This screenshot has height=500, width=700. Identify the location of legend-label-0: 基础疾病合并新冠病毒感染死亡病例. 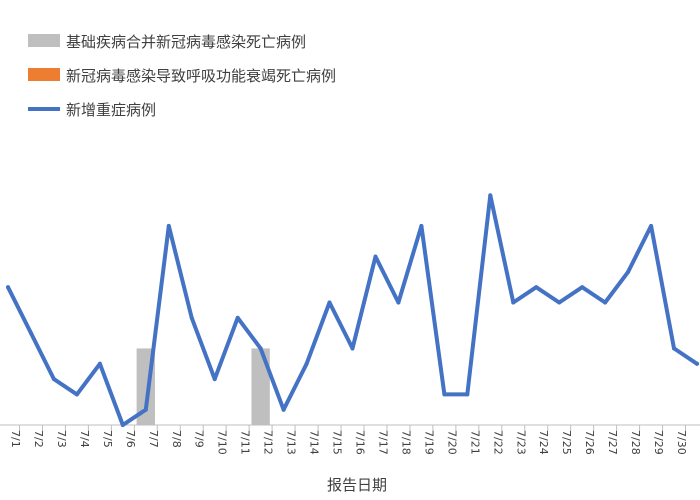
(186, 42).